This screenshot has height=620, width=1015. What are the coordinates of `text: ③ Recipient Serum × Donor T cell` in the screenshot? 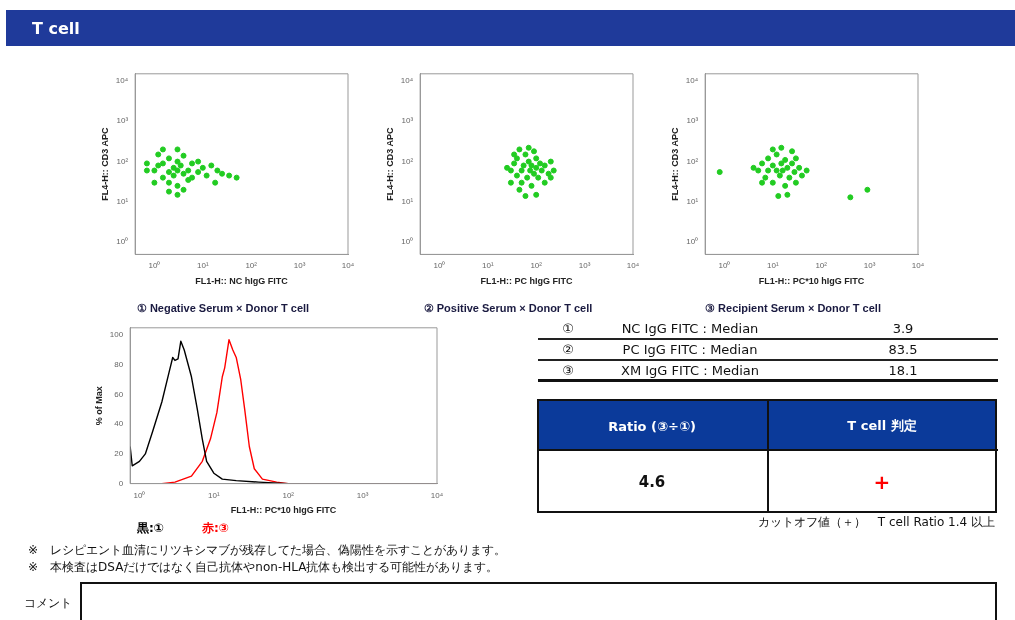 It's located at (793, 308).